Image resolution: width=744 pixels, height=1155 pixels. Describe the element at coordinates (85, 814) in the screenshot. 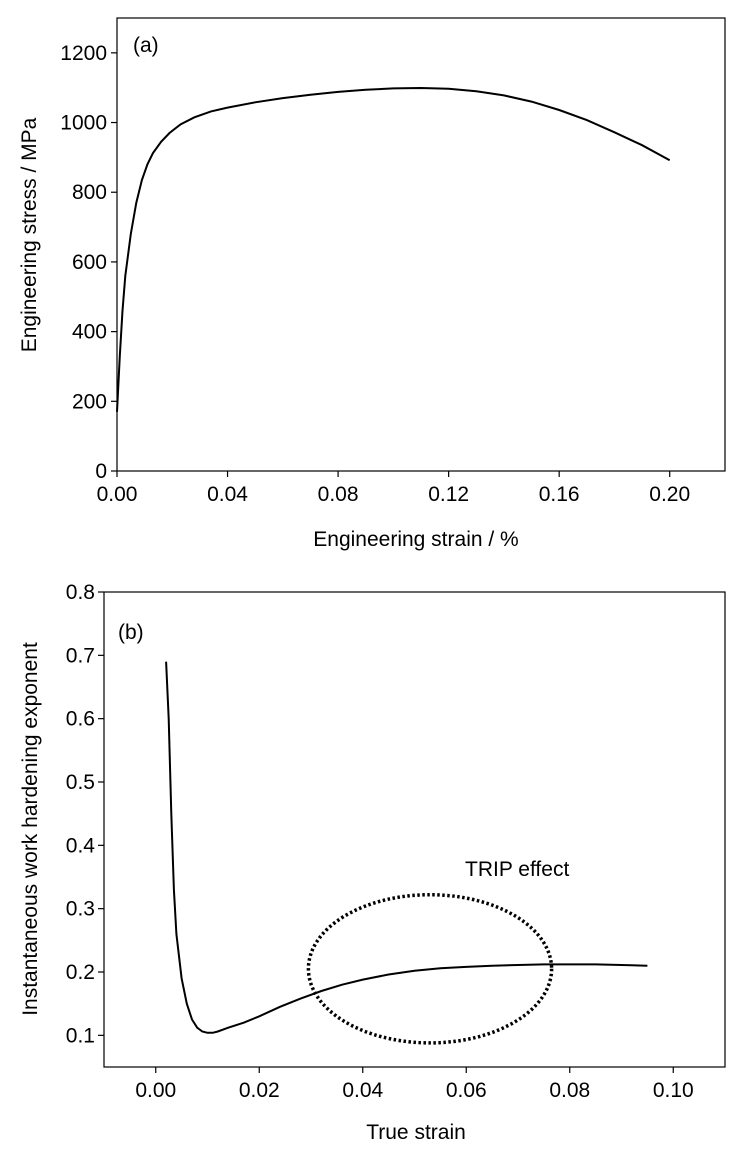

I see `panel-b-y-ticks: 0.1 0.2 0.3 0.4 0.5 0.6 0.7 0.8` at that location.